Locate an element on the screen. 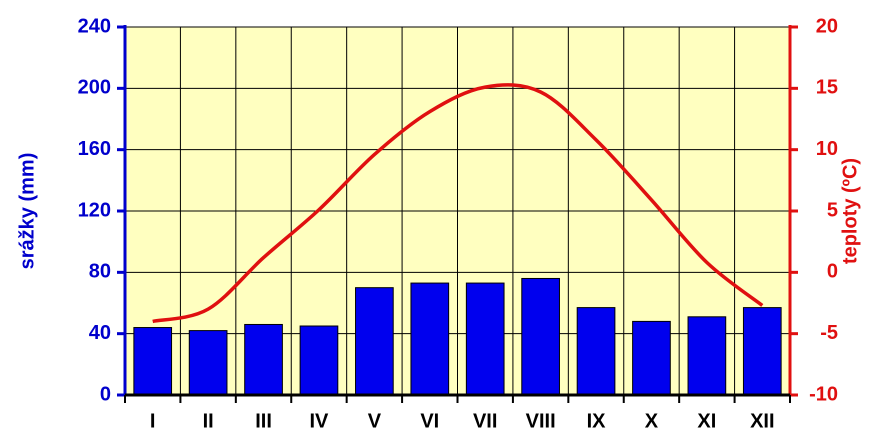  x-tick-label: VII is located at coordinates (485, 421).